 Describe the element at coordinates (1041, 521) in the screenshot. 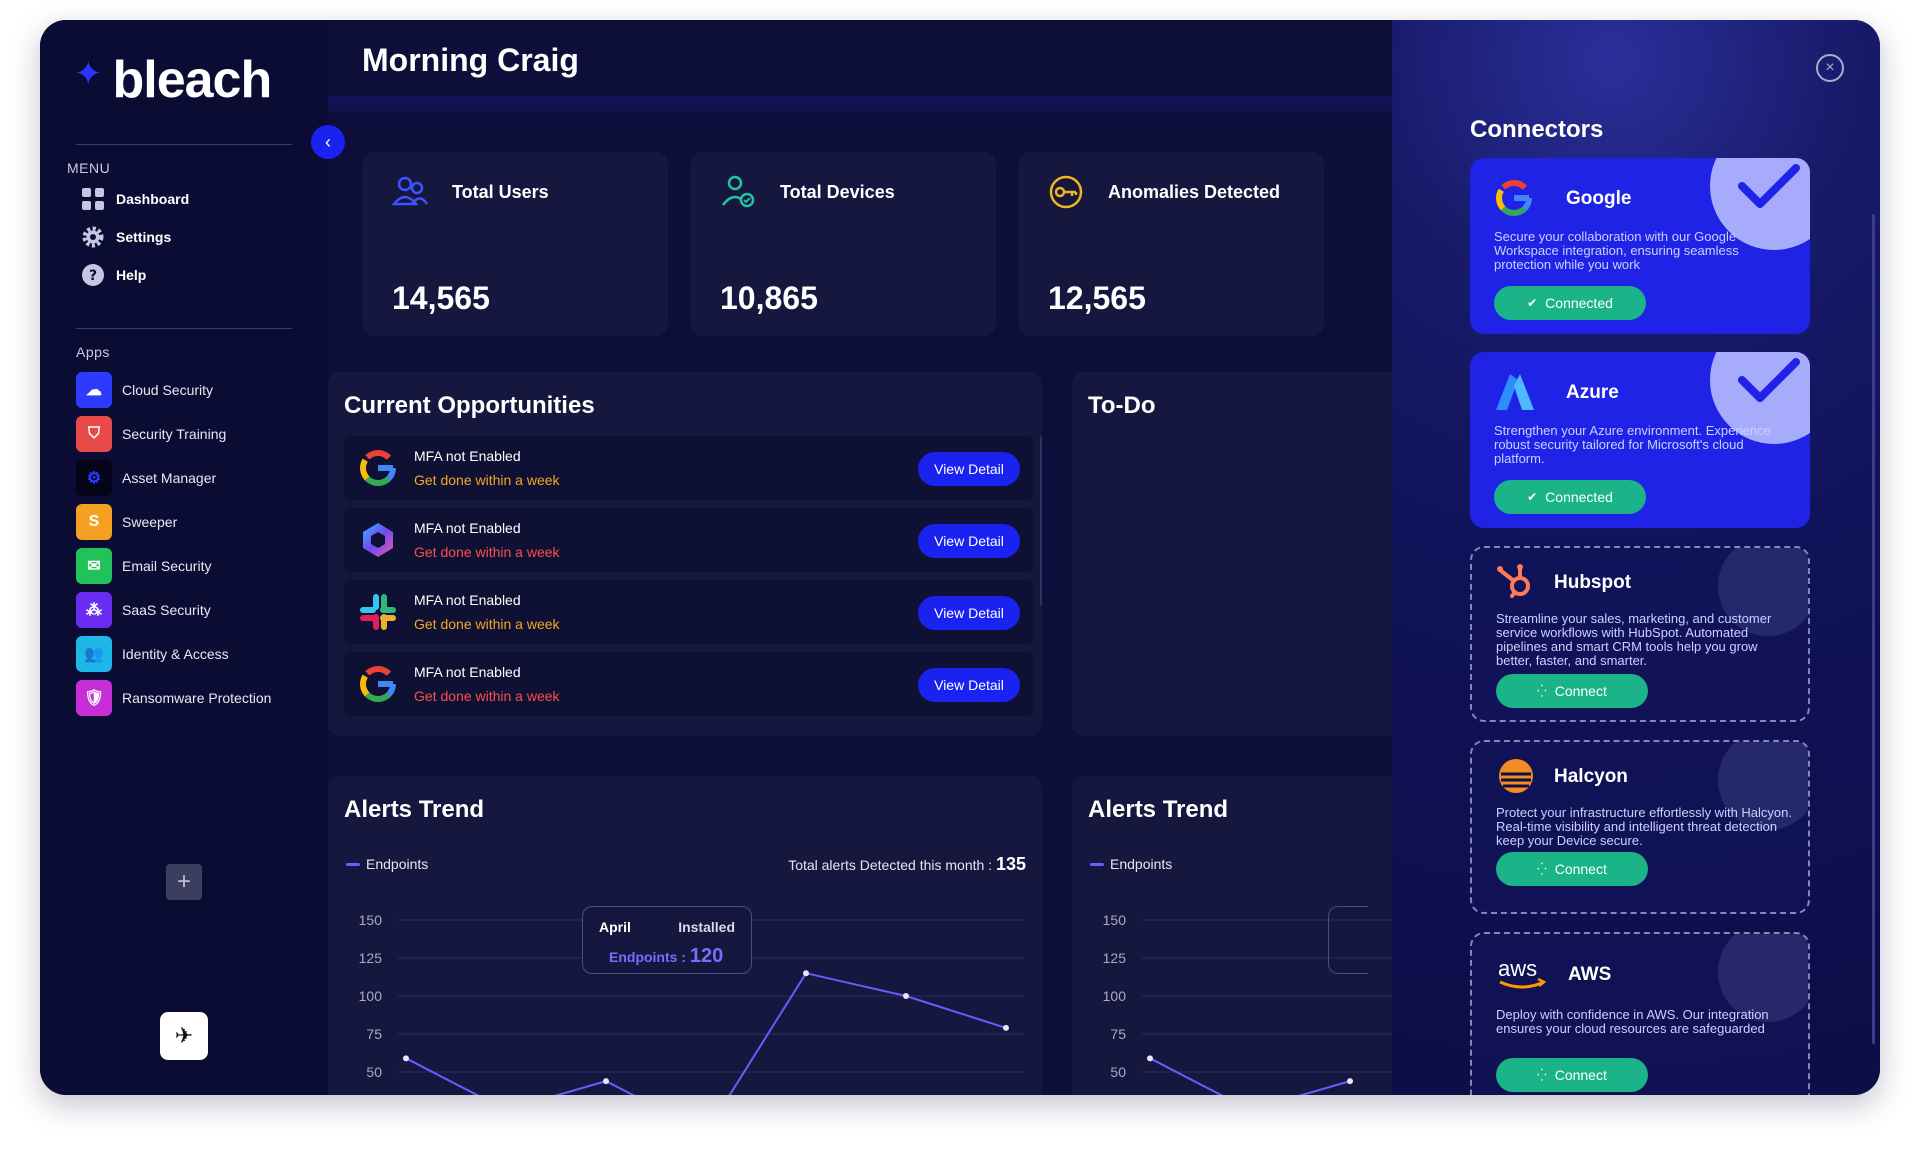

I see `list-scrollbar` at that location.